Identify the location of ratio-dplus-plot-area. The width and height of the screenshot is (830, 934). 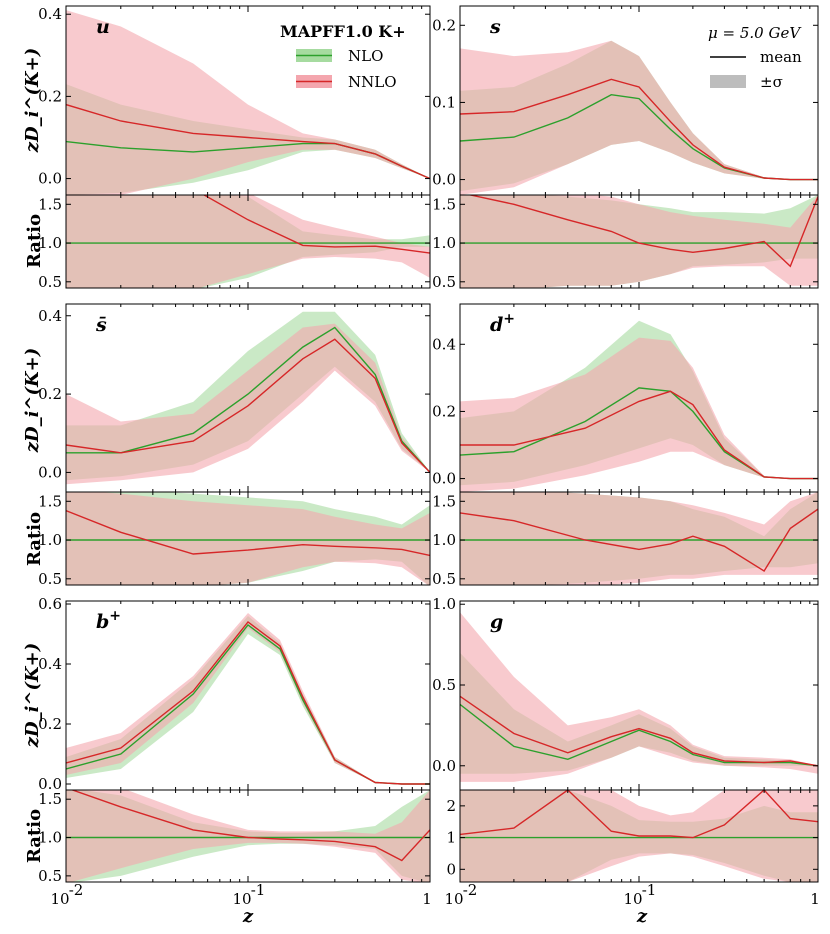
(639, 538).